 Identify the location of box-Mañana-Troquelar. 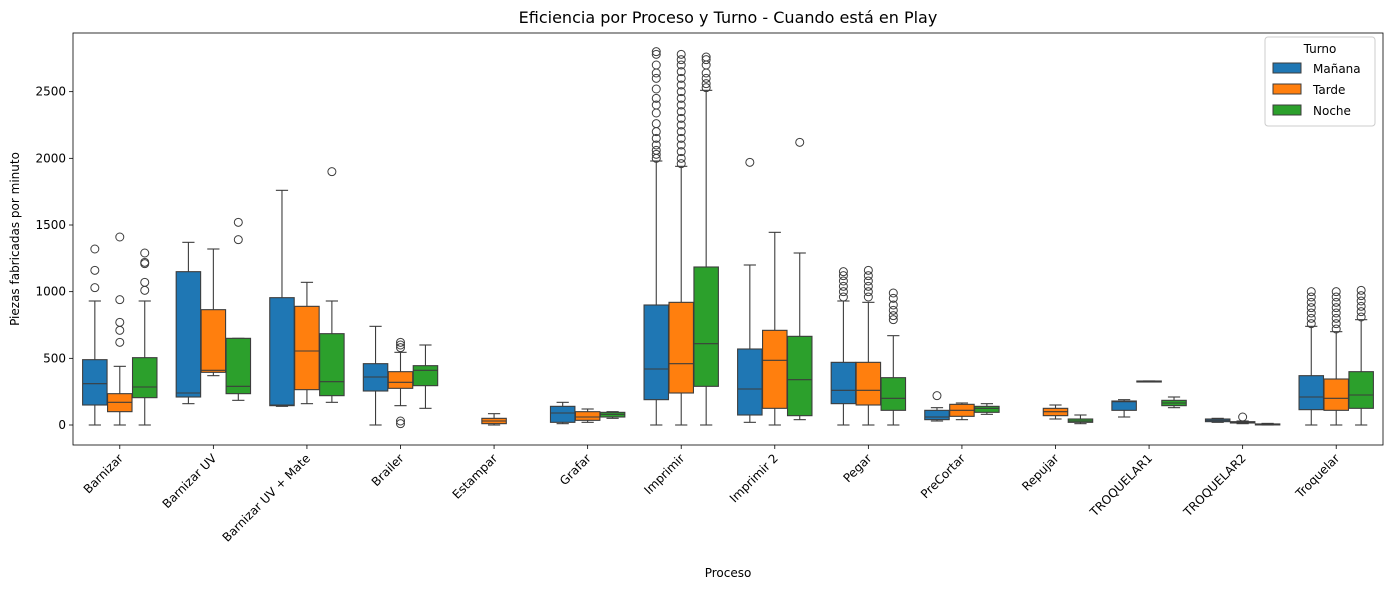
(1311, 356).